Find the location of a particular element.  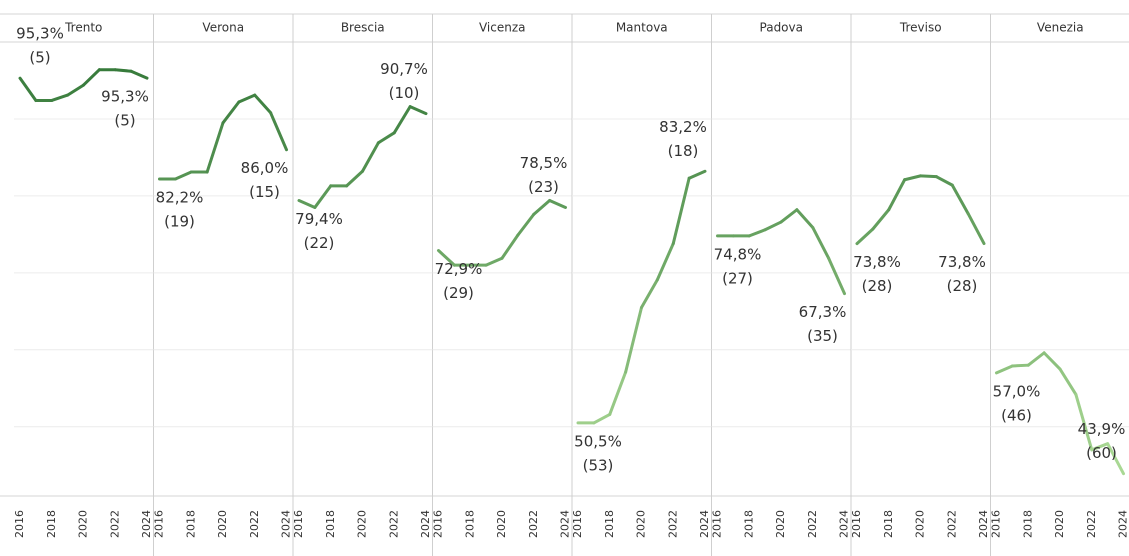

value-label: 50,5% is located at coordinates (598, 441).